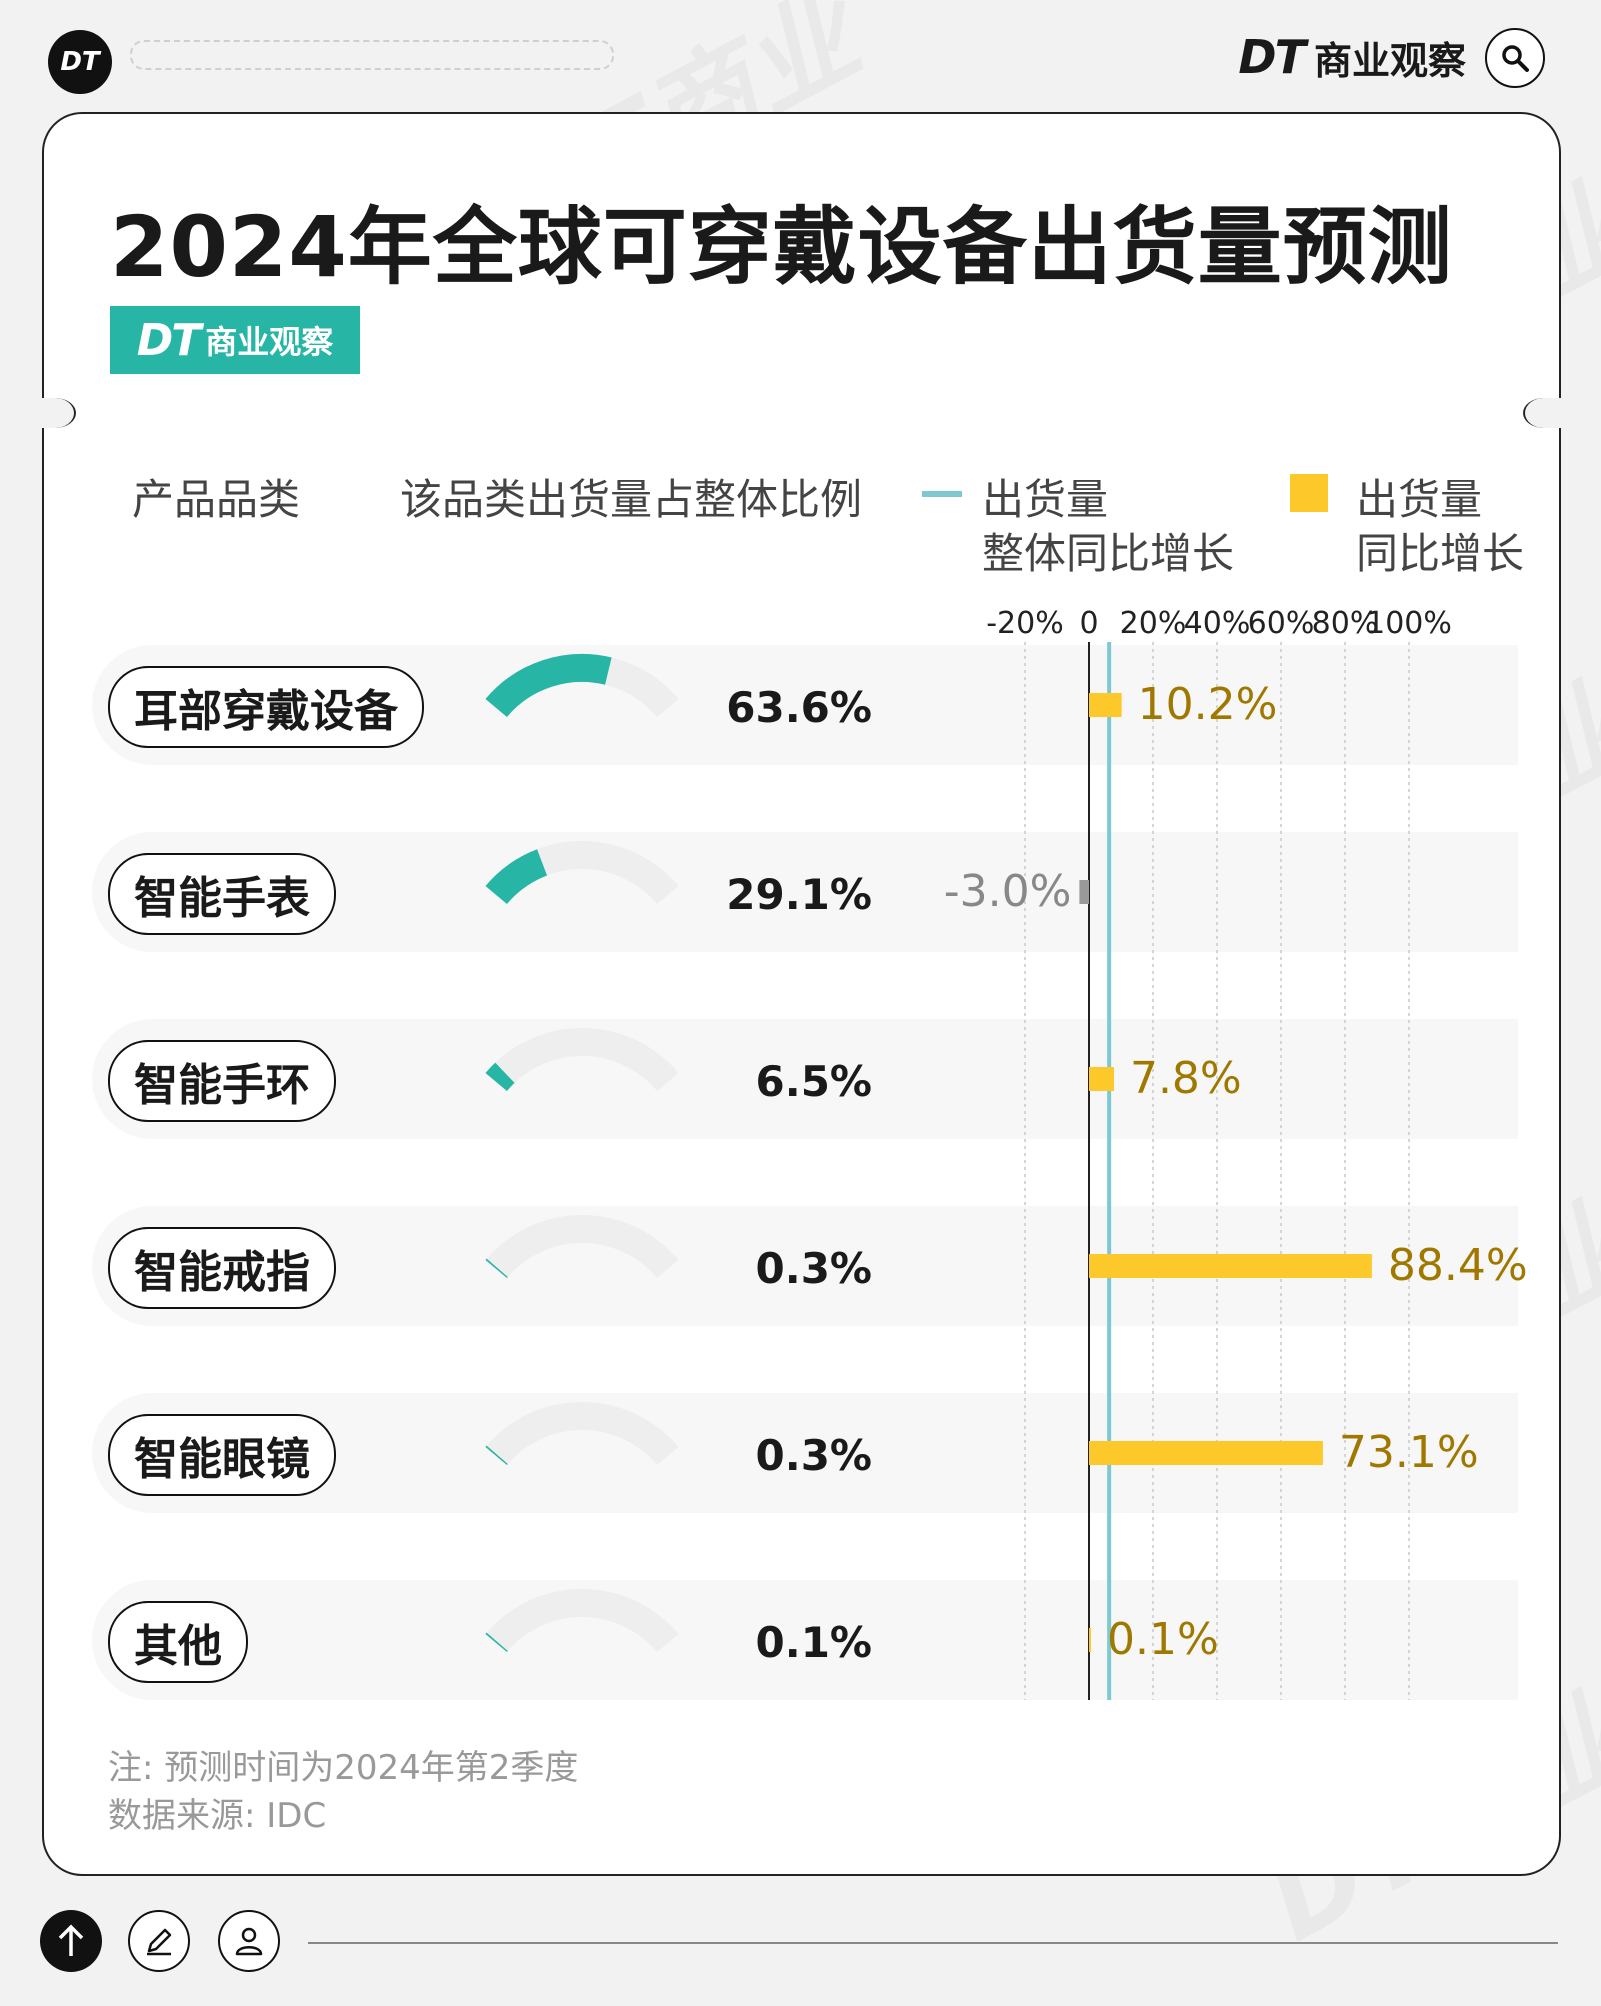  What do you see at coordinates (1419, 499) in the screenshot?
I see `legend-growth-line1: 出货量` at bounding box center [1419, 499].